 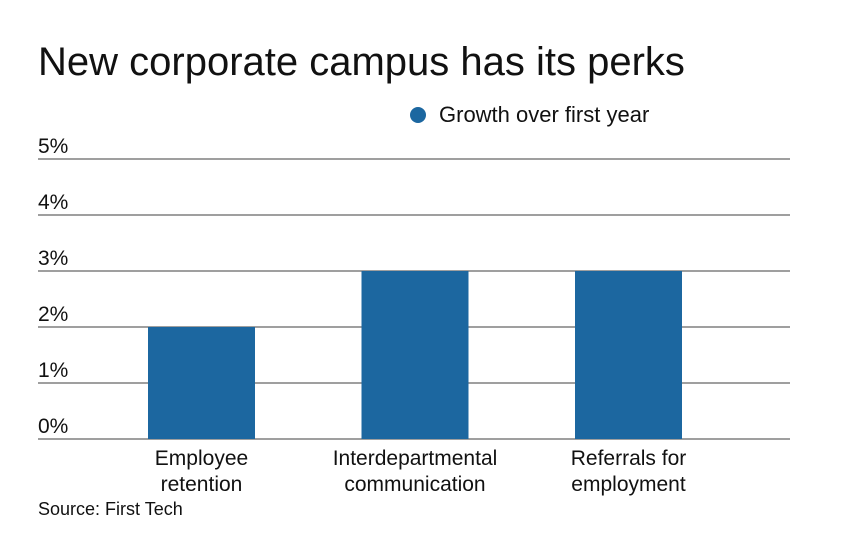 What do you see at coordinates (53, 314) in the screenshot?
I see `y-tick-label: 2%` at bounding box center [53, 314].